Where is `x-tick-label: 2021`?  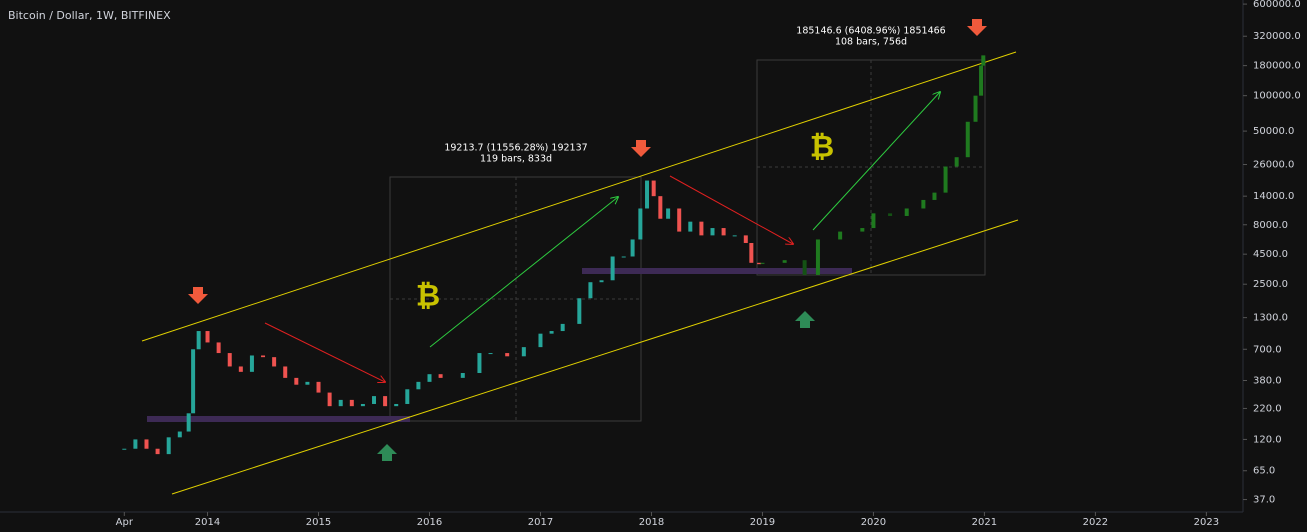 x-tick-label: 2021 is located at coordinates (984, 522).